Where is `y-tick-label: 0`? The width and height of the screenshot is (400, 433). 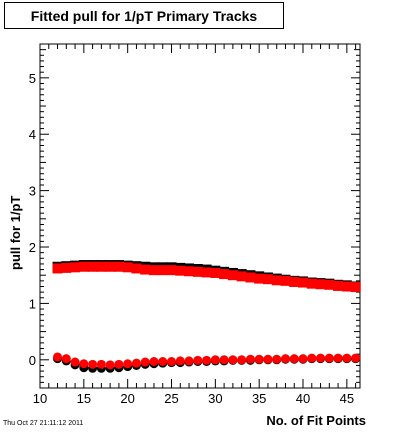 y-tick-label: 0 is located at coordinates (32, 360).